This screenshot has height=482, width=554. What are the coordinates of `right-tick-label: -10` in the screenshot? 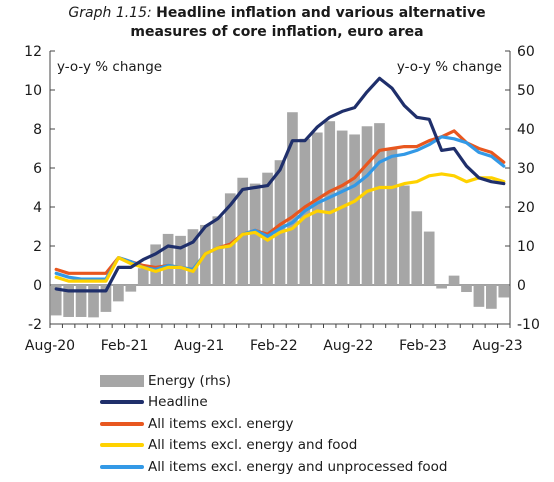 It's located at (528, 325).